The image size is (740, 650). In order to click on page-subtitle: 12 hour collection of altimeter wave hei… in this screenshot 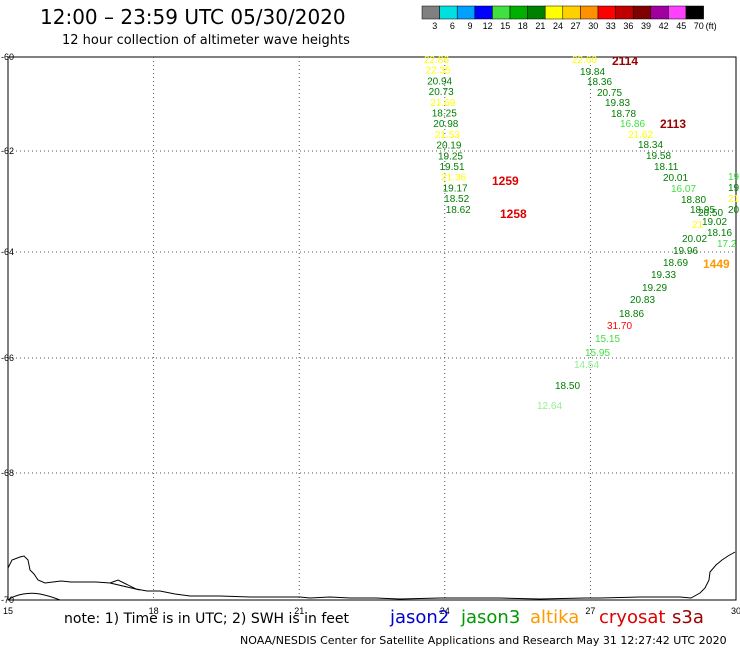, I will do `click(206, 40)`.